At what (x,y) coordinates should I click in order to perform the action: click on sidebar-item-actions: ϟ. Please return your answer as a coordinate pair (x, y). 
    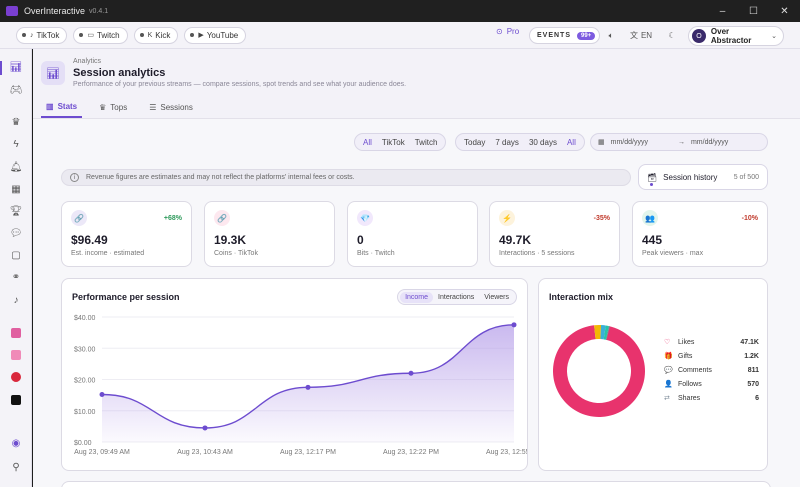
    Looking at the image, I should click on (16, 144).